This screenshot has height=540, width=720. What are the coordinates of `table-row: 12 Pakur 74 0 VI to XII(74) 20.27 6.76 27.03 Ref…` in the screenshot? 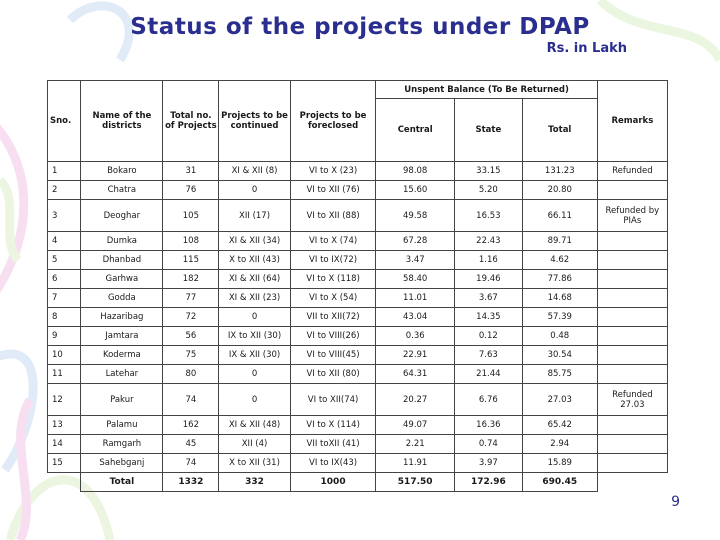 It's located at (357, 399).